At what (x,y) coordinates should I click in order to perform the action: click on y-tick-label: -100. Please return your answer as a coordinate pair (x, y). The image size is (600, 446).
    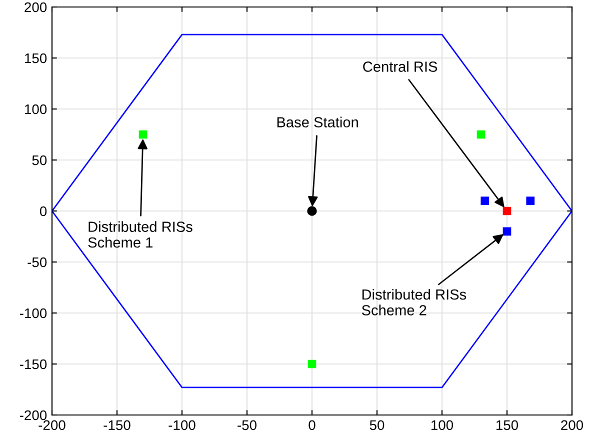
    Looking at the image, I should click on (33, 313).